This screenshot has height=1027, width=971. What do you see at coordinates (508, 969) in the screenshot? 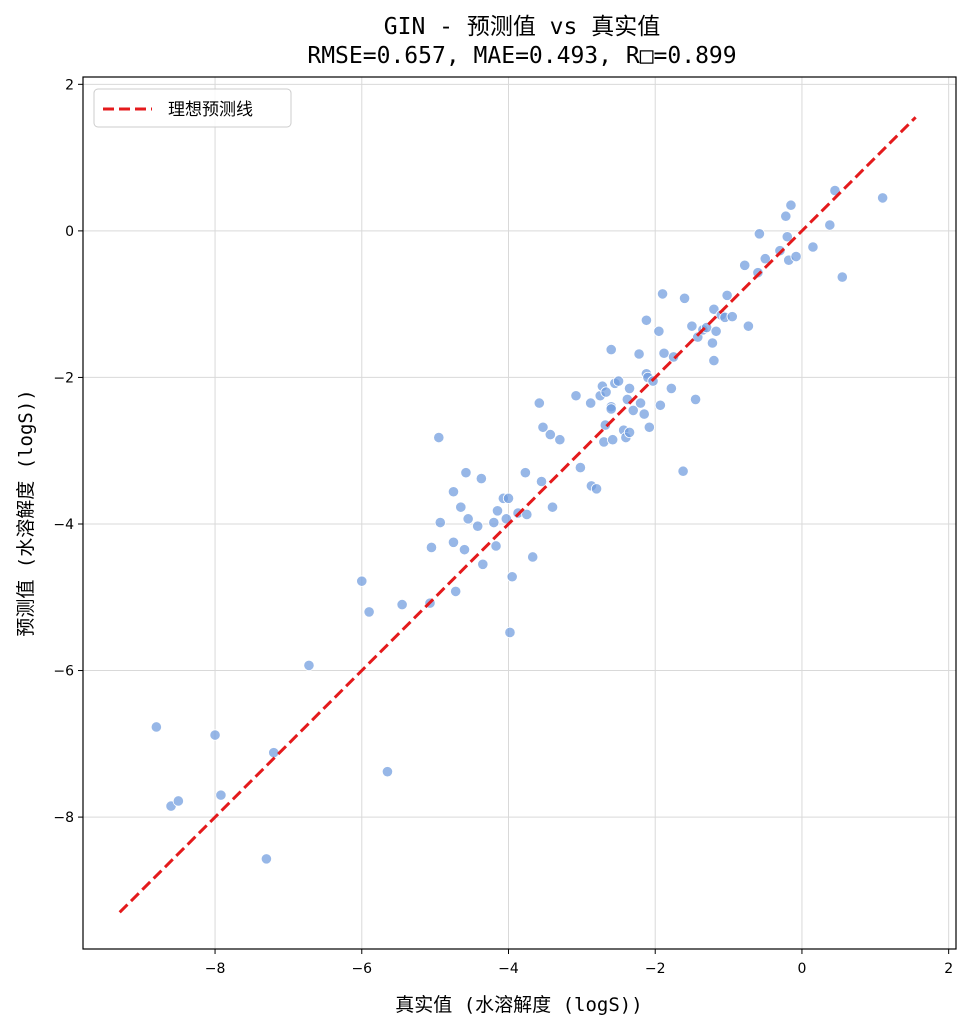
I see `x-tick-label-2: −4` at bounding box center [508, 969].